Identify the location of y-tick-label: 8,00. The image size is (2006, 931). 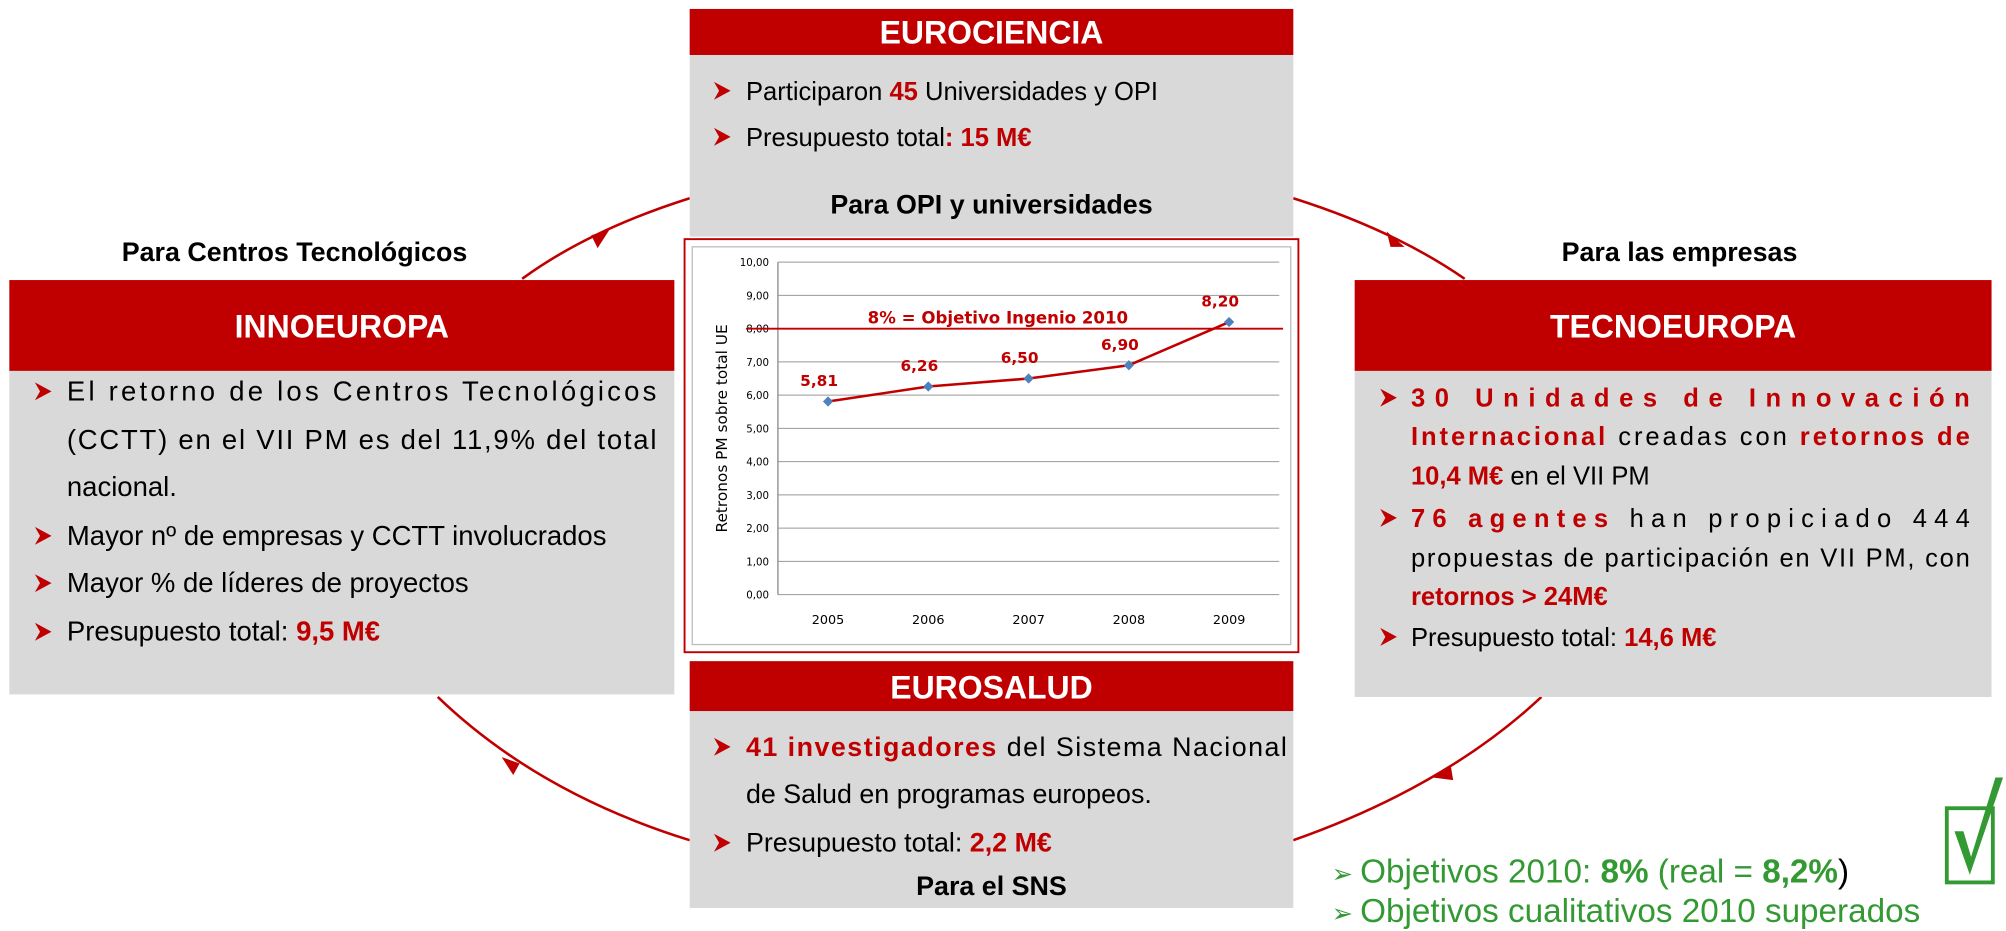
(757, 330).